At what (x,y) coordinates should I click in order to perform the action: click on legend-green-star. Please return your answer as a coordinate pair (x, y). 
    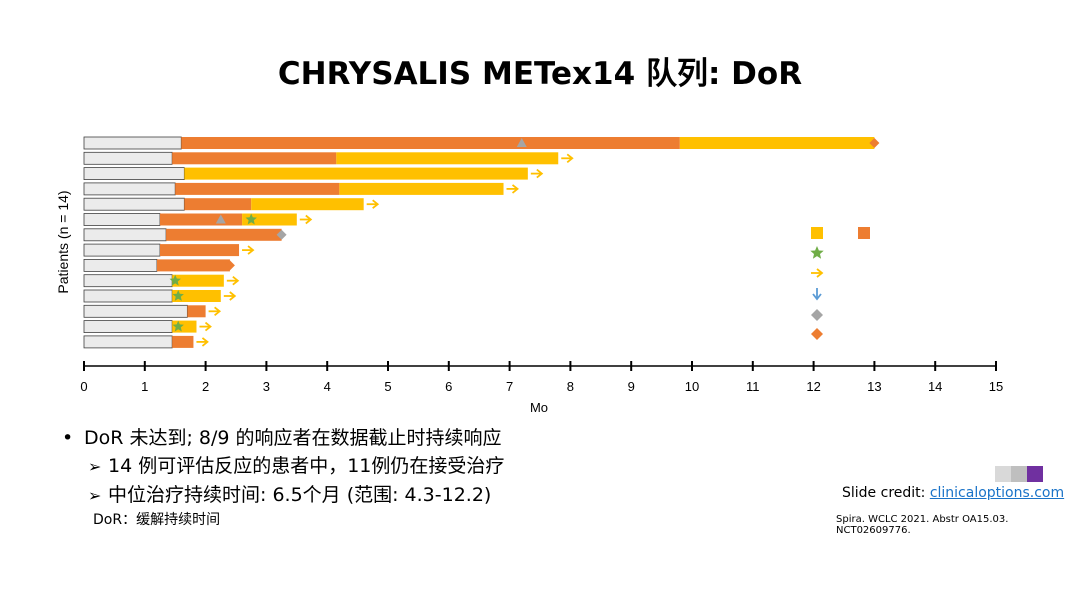
    Looking at the image, I should click on (817, 252).